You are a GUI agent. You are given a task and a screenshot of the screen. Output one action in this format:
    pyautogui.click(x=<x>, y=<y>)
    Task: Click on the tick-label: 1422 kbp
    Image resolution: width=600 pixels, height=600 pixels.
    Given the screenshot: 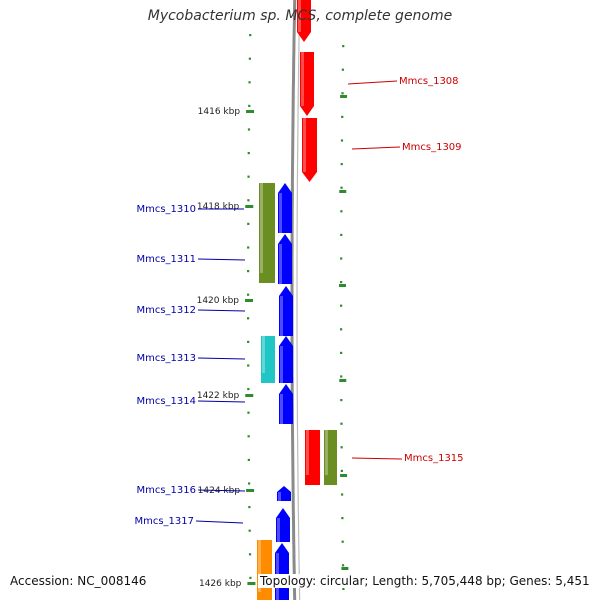 What is the action you would take?
    pyautogui.click(x=218, y=396)
    